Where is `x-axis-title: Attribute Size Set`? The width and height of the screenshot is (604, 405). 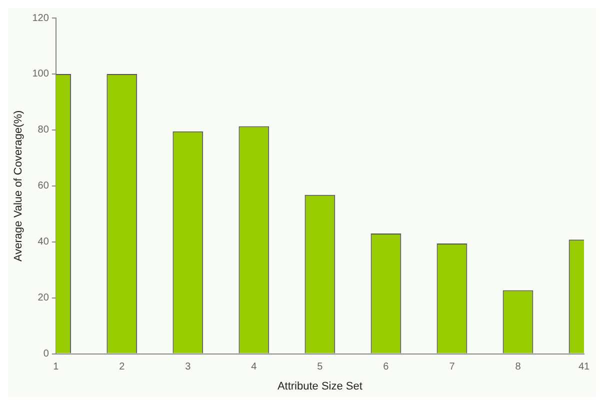 x-axis-title: Attribute Size Set is located at coordinates (319, 386).